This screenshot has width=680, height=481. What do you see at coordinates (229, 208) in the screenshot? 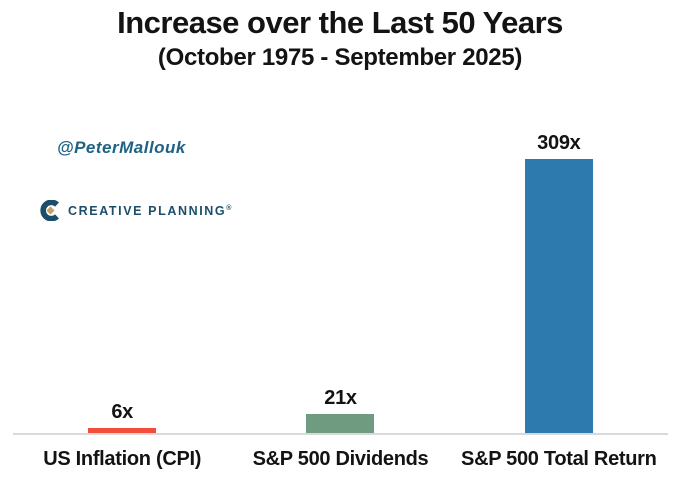
I see `registered-trademark-symbol: ®` at bounding box center [229, 208].